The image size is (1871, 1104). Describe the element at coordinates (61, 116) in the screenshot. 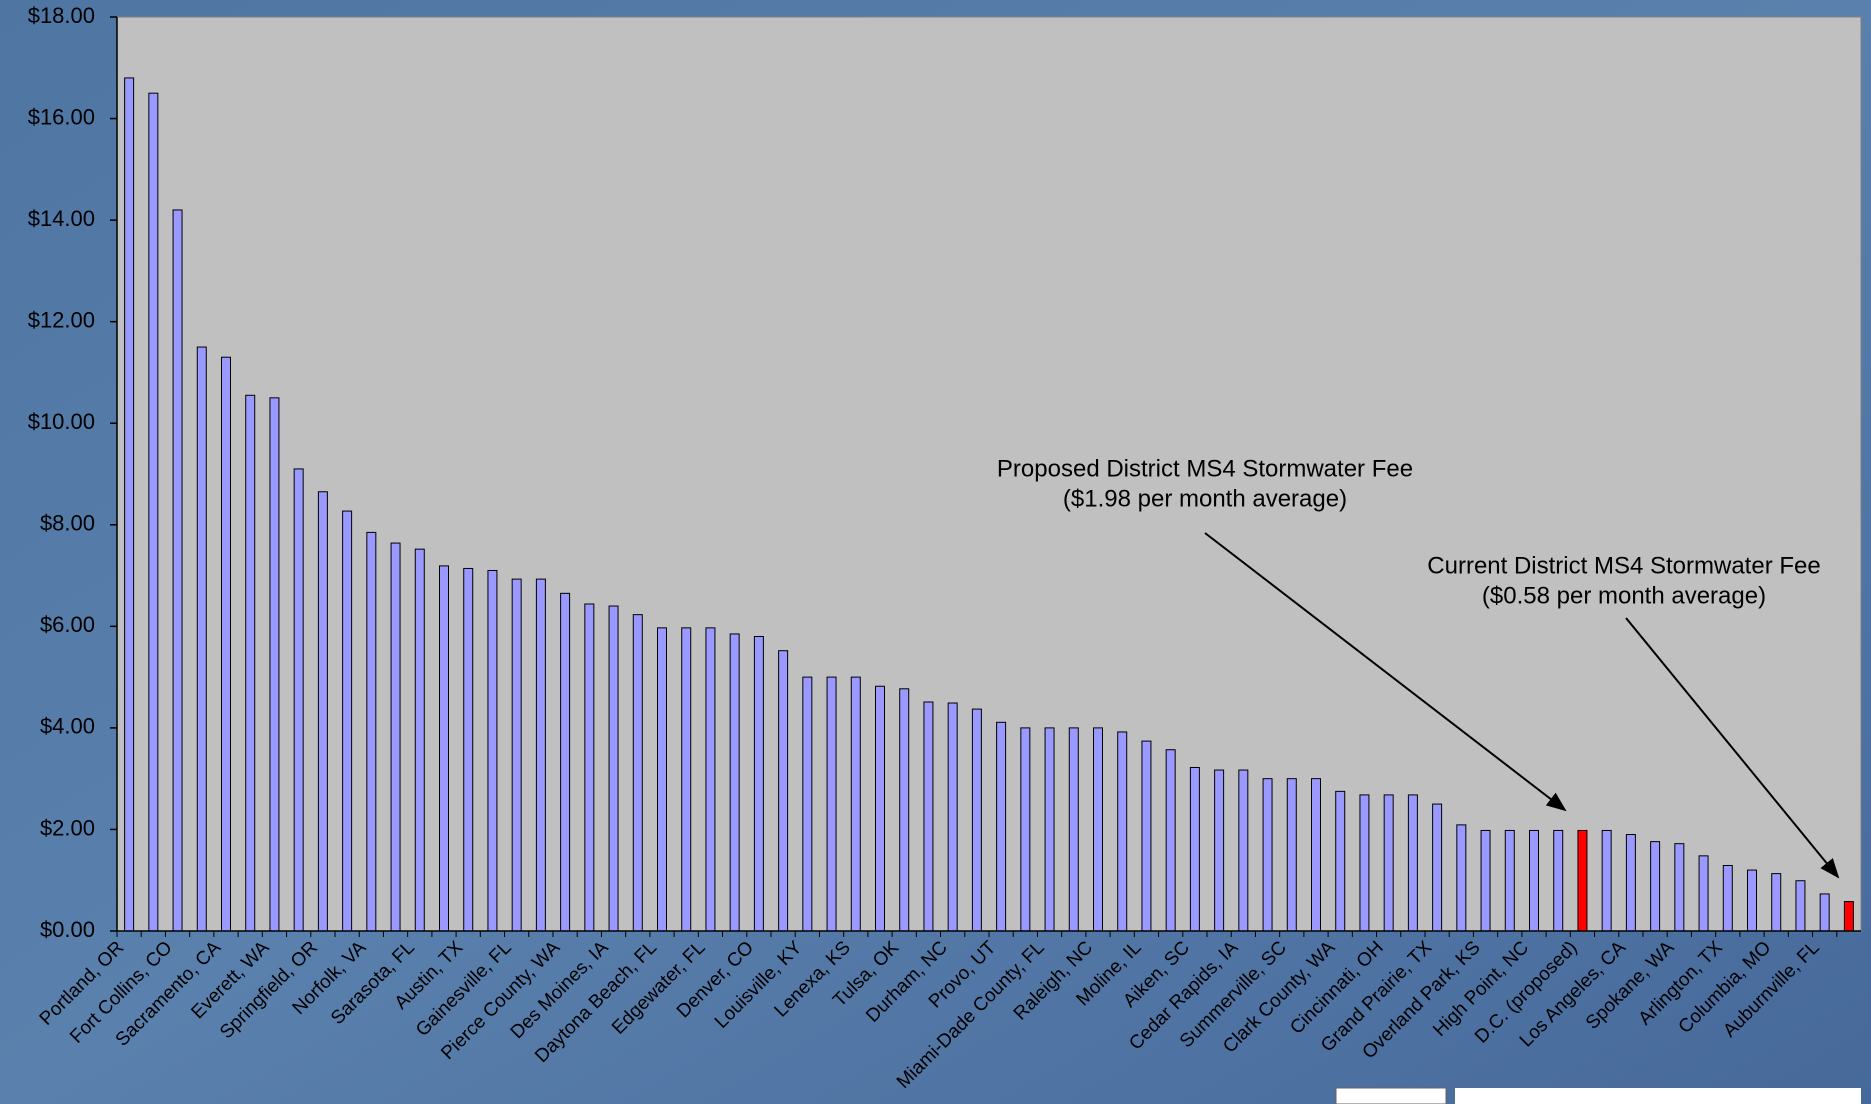

I see `y-tick-label: $16.00` at that location.